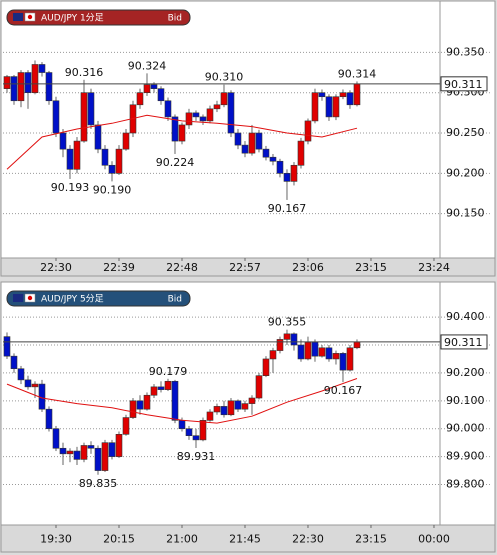 The height and width of the screenshot is (555, 497). I want to click on time-axis, so click(248, 538).